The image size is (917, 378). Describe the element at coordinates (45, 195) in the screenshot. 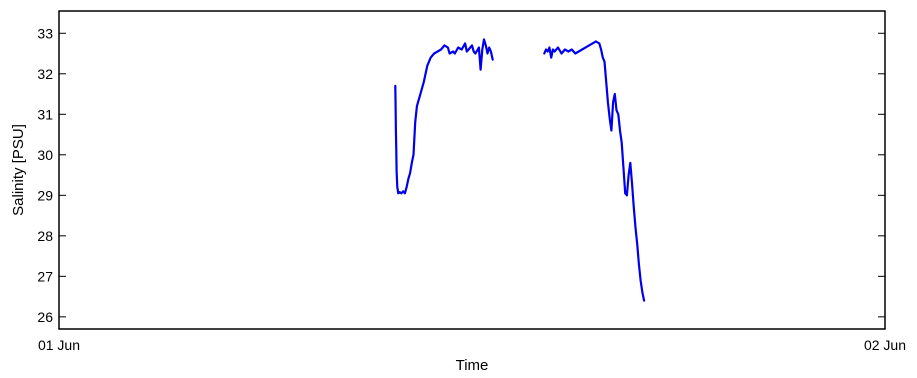

I see `y-tick-label: 29` at that location.